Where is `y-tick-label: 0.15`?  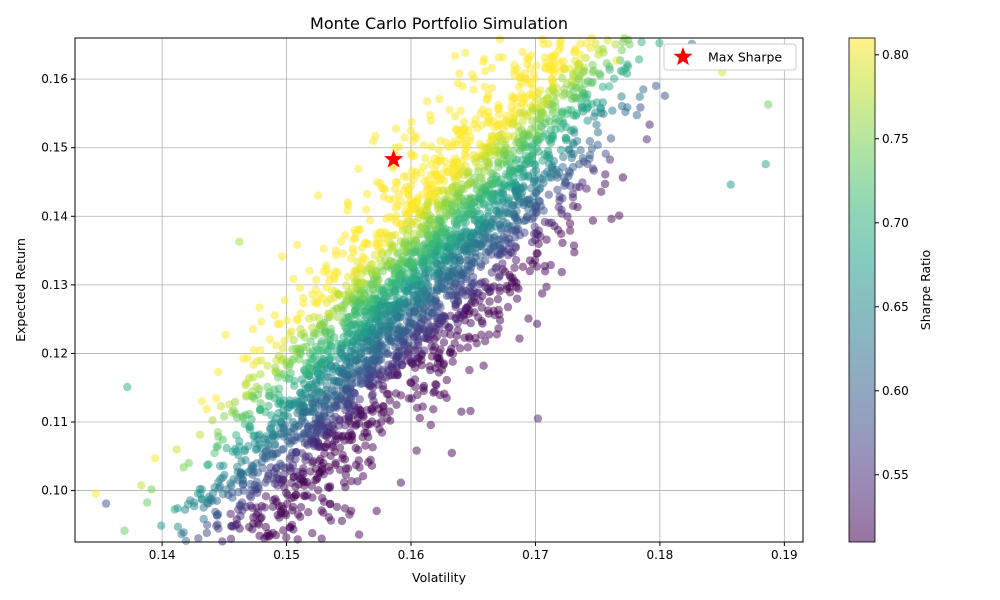 y-tick-label: 0.15 is located at coordinates (54, 148).